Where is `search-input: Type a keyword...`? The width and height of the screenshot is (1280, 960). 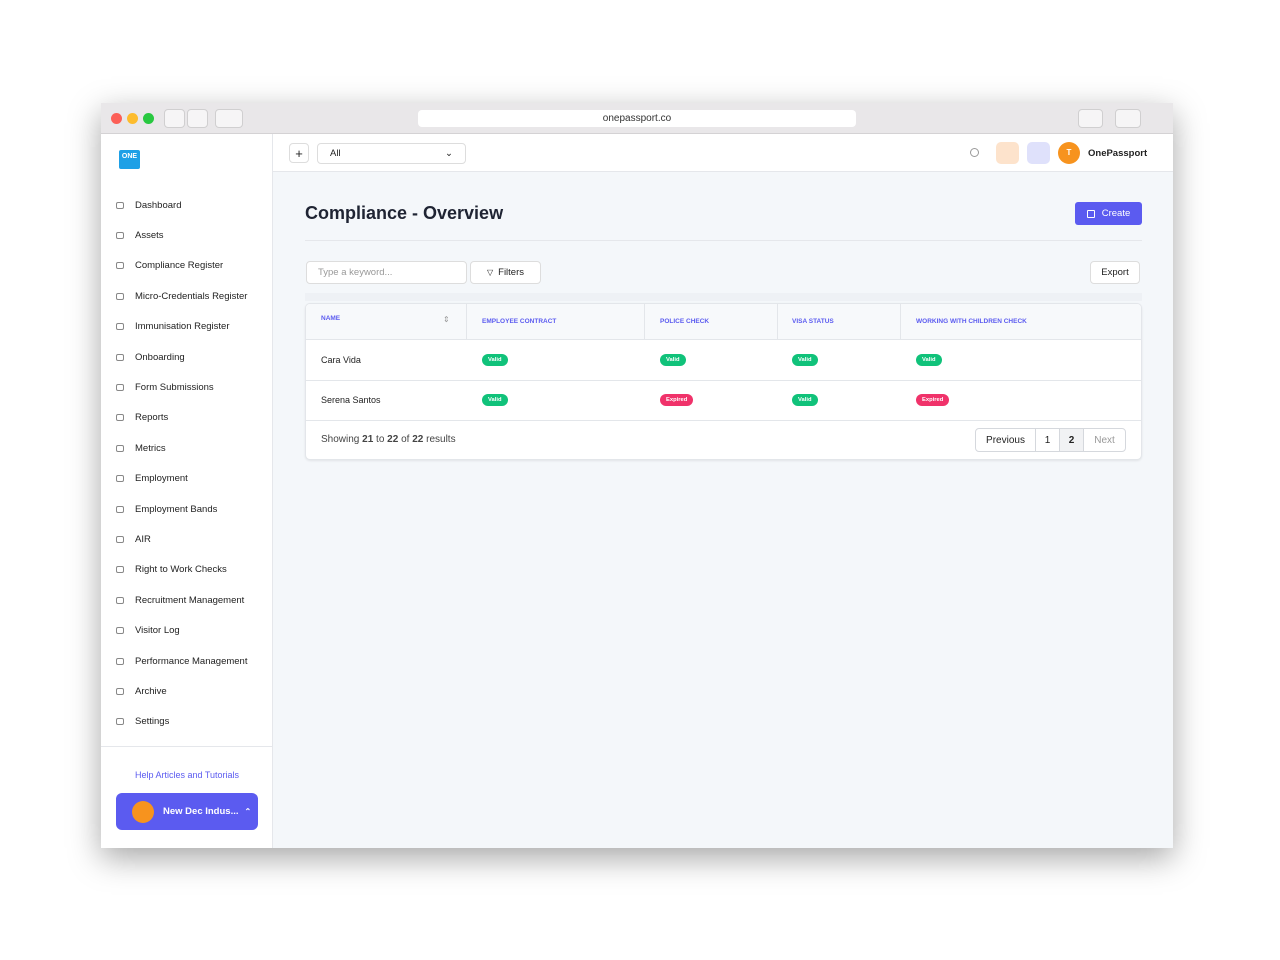
search-input: Type a keyword... is located at coordinates (386, 272).